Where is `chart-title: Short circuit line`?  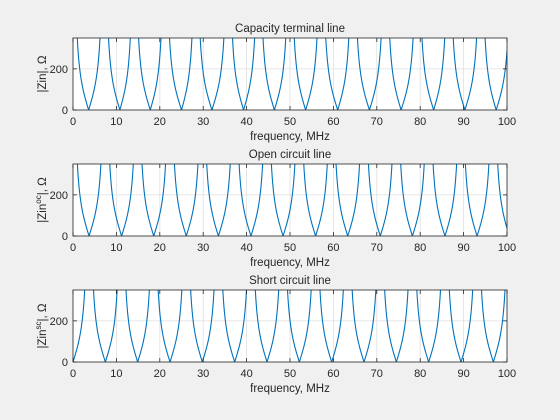 chart-title: Short circuit line is located at coordinates (290, 281).